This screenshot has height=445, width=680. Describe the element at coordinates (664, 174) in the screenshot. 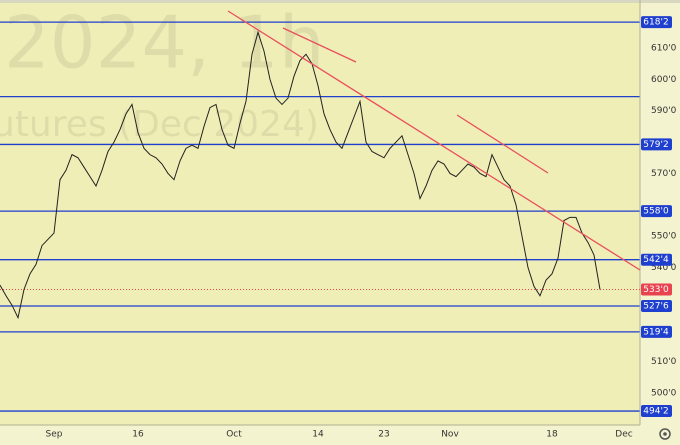

I see `y-tick-label: 570'0` at that location.